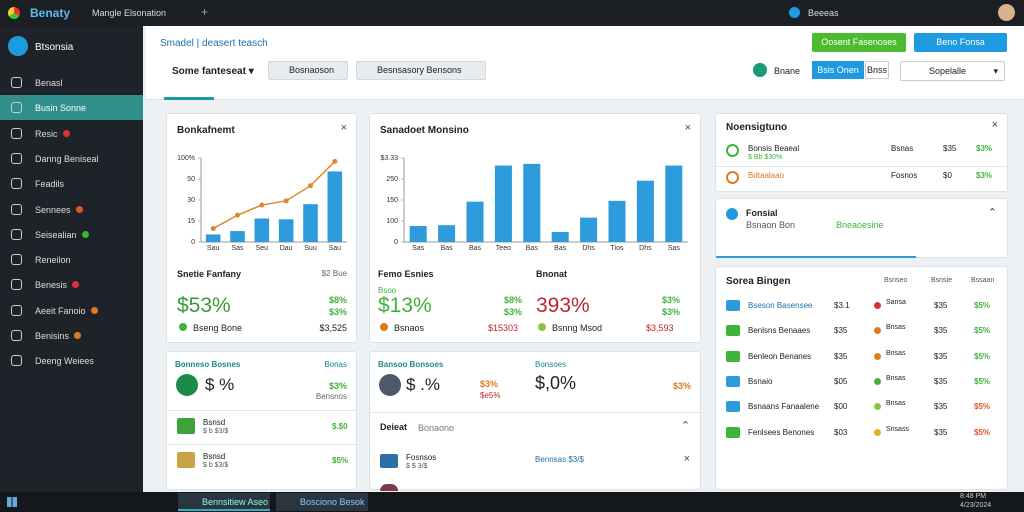 This screenshot has width=1024, height=512. Describe the element at coordinates (71, 310) in the screenshot. I see `nav-item: Aeeit Fanoio` at that location.